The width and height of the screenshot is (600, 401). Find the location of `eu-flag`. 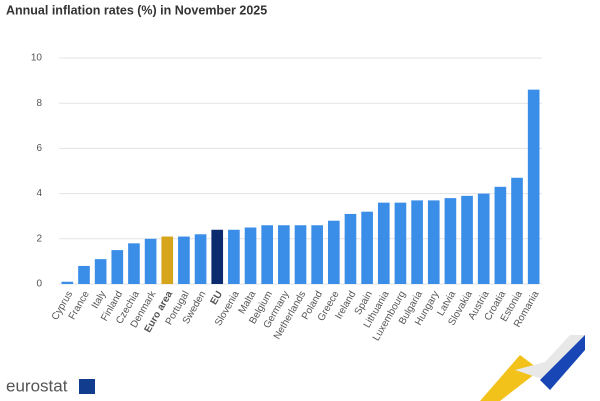

eu-flag is located at coordinates (87, 386).